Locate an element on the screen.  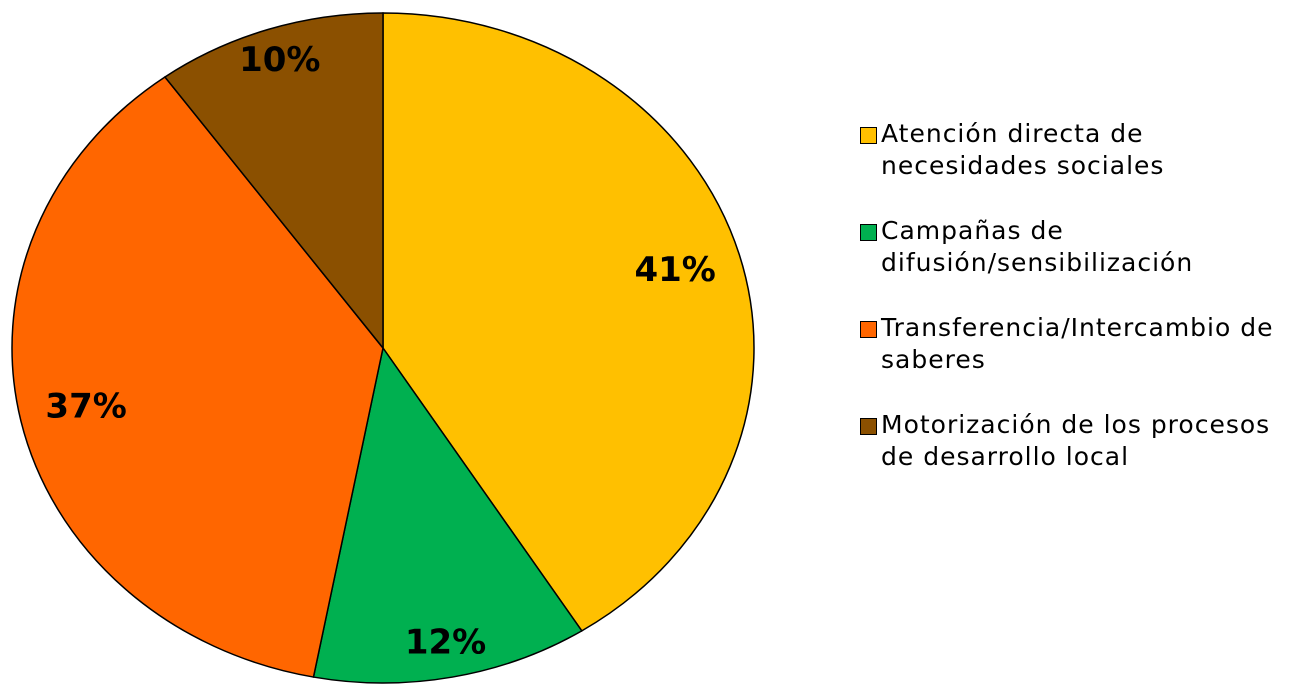
legend-item: Atención directa de necesidades sociales is located at coordinates (1085, 150).